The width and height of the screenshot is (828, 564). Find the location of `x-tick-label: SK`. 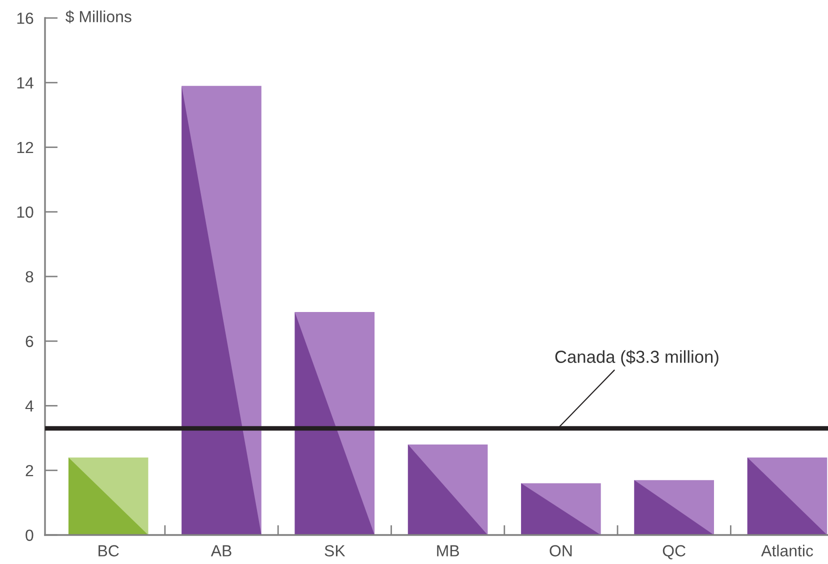

x-tick-label: SK is located at coordinates (335, 550).